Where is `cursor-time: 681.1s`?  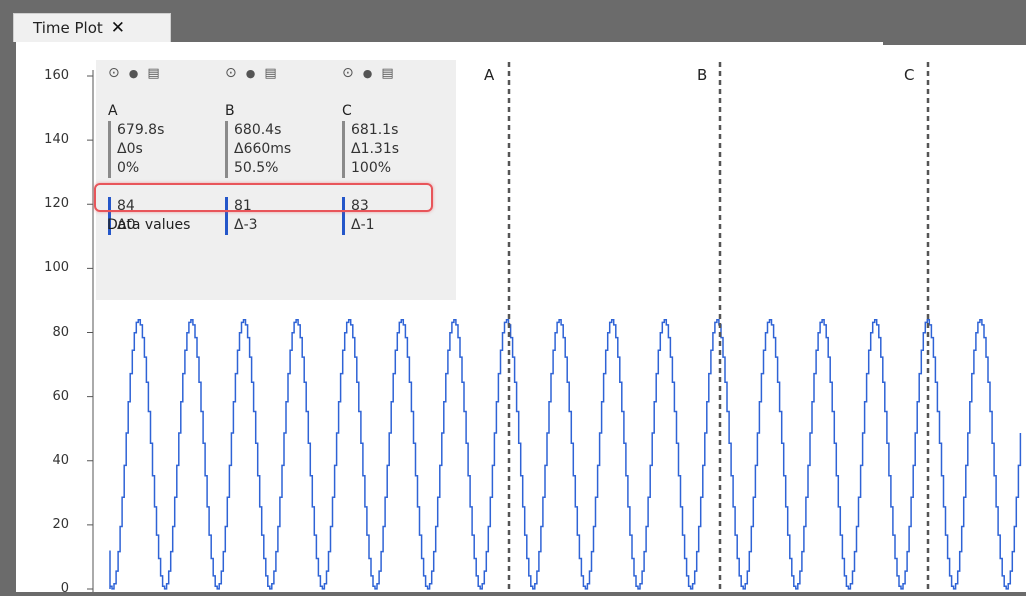 cursor-time: 681.1s is located at coordinates (375, 130).